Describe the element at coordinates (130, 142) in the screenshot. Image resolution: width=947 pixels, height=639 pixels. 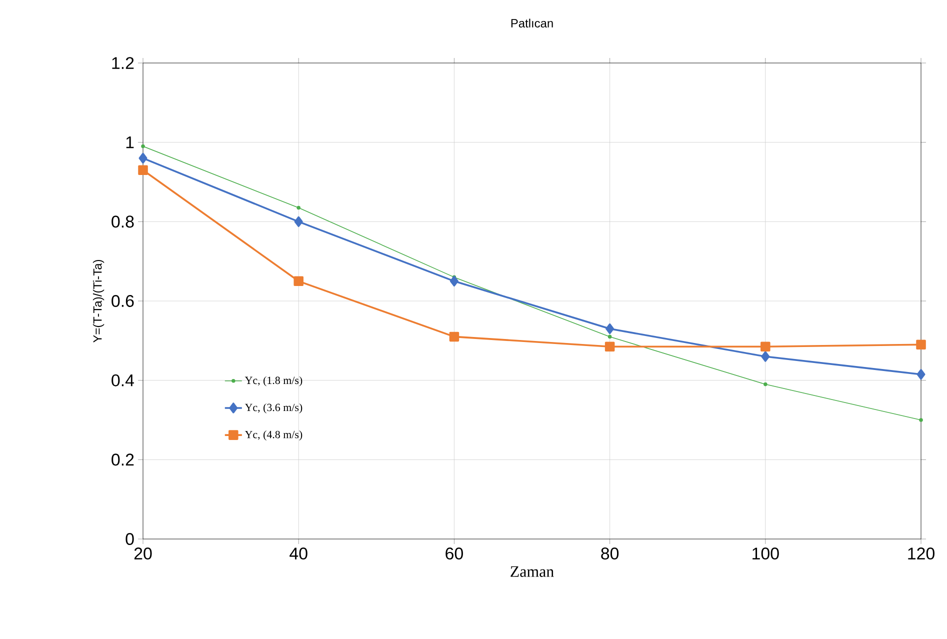
I see `y-tick-label: 1` at that location.